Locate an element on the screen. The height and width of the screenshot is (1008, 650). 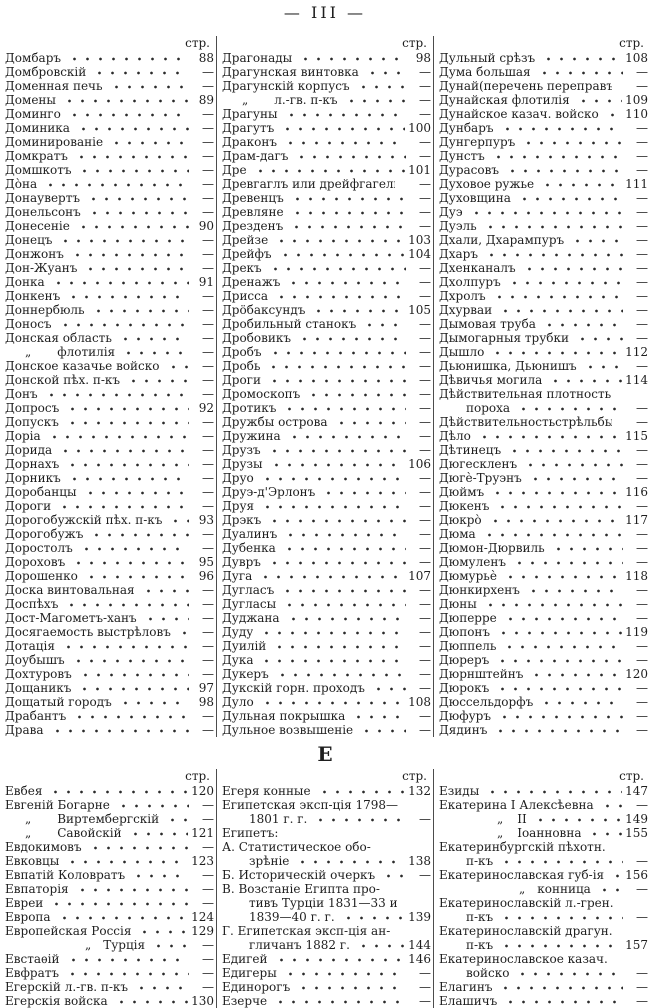
entry-term: 1801 г. г. is located at coordinates (278, 819).